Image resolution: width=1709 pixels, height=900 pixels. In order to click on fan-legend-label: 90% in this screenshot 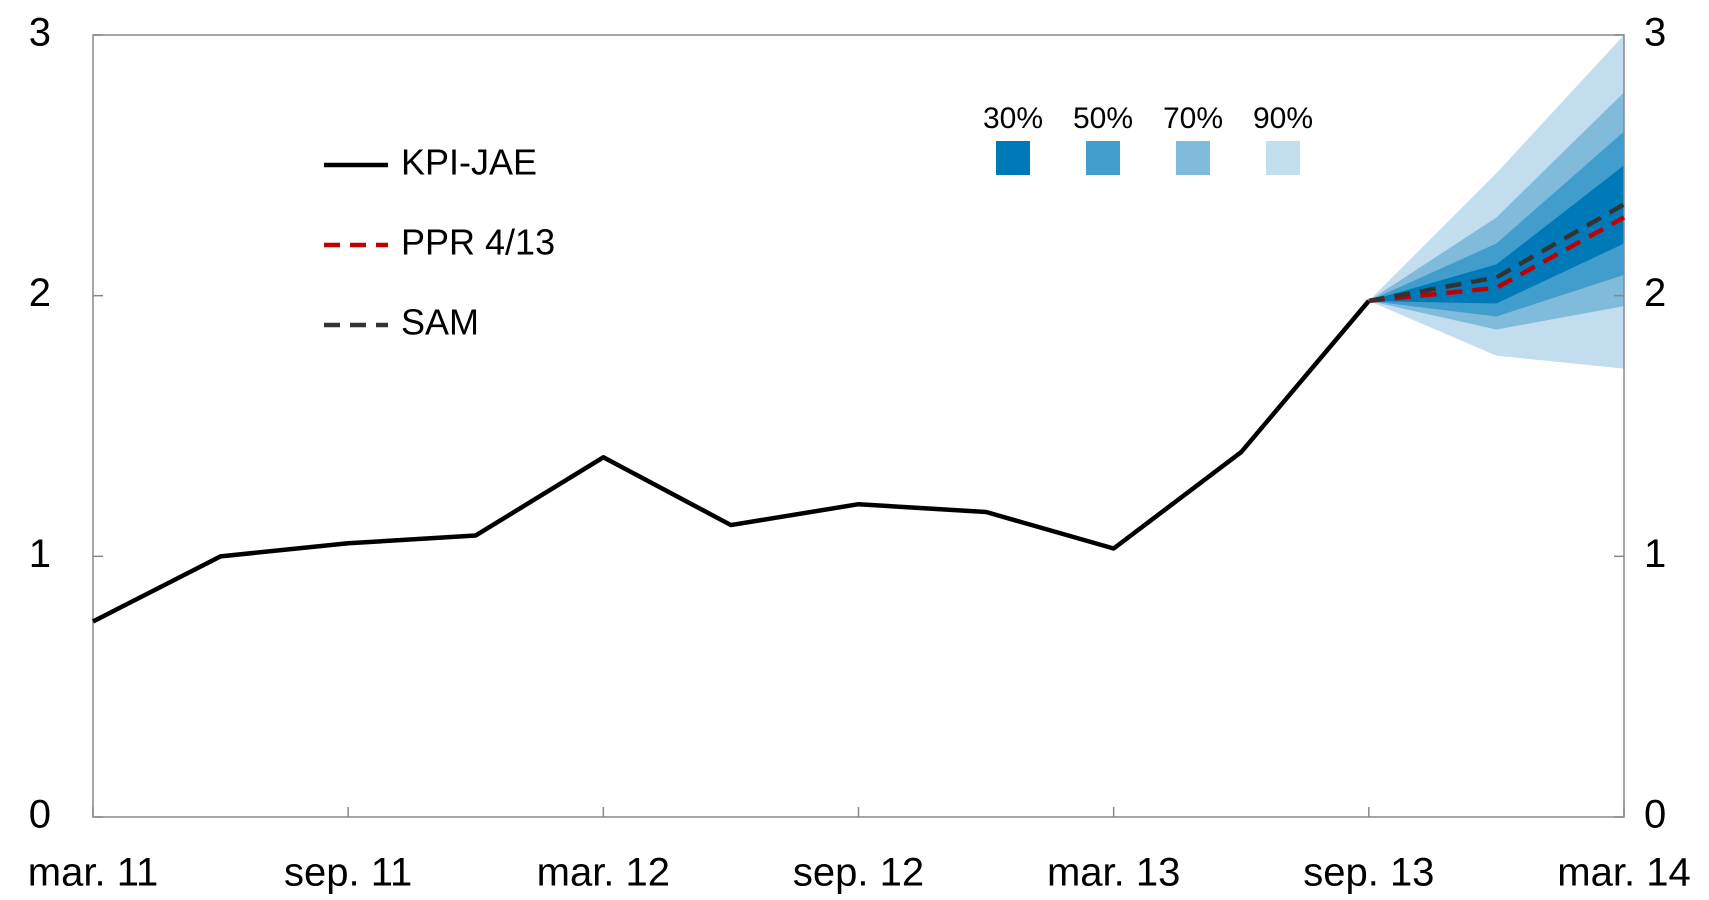, I will do `click(1283, 118)`.